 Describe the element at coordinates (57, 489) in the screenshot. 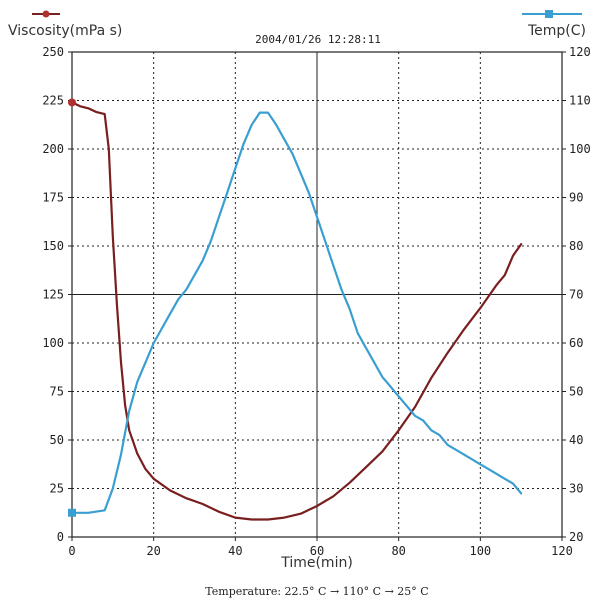

I see `y-left-tick-label: 25` at that location.